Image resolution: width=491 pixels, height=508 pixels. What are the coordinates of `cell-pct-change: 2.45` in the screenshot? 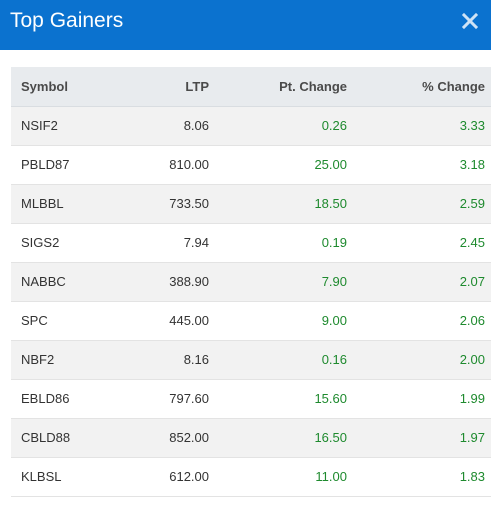 It's located at (472, 242).